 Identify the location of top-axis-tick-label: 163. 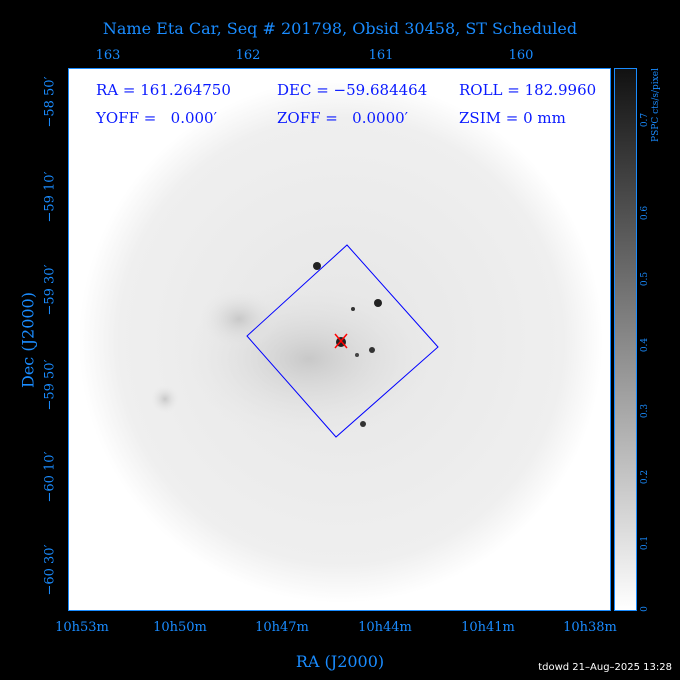
(108, 55).